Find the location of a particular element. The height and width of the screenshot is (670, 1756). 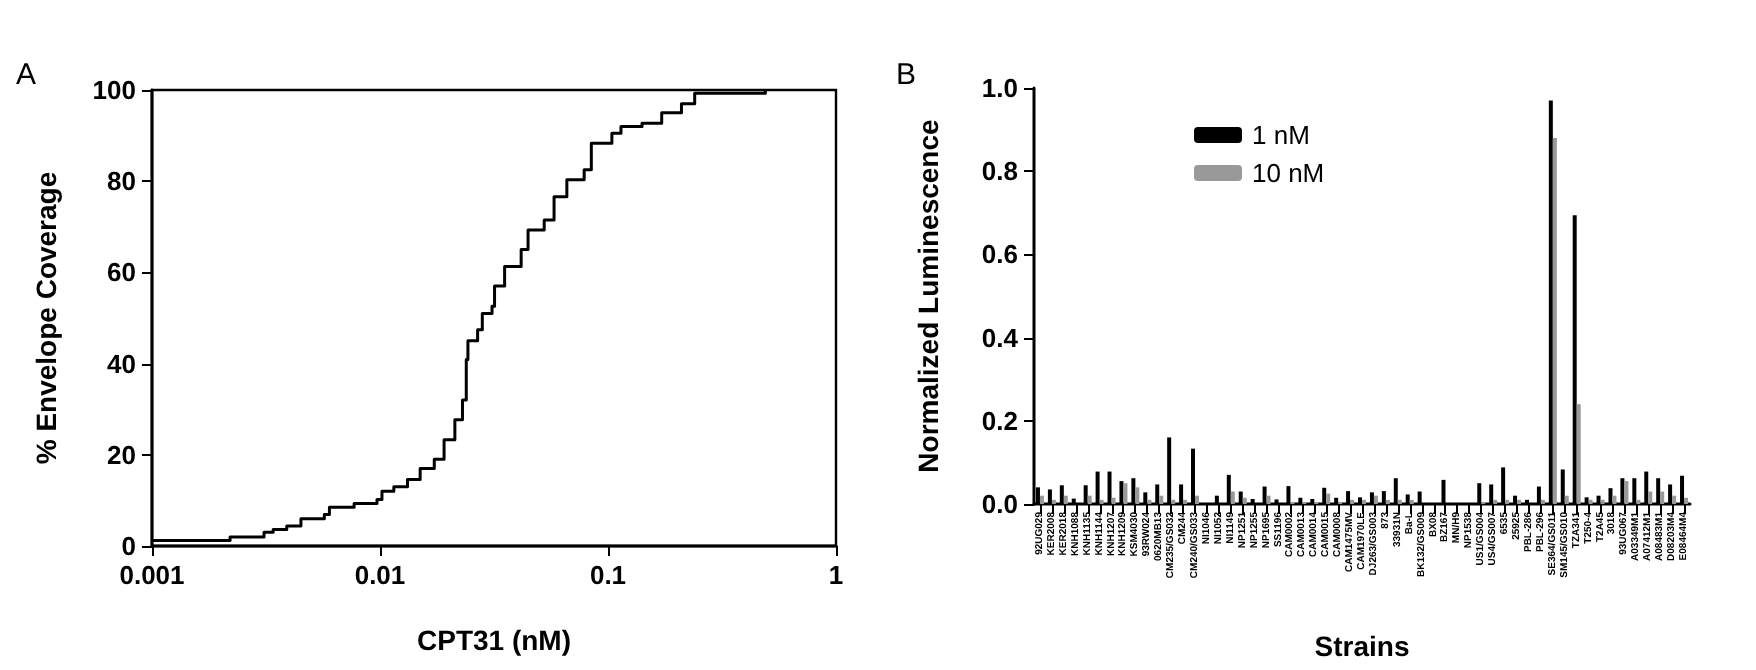

x-tick-label: 0.1 is located at coordinates (608, 575).